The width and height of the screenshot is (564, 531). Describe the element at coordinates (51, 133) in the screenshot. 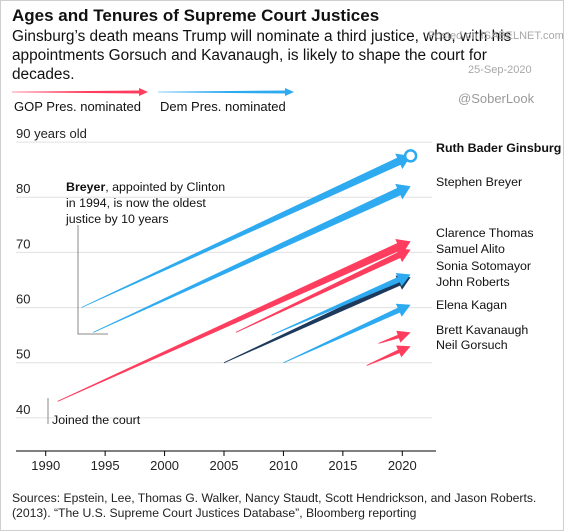

I see `y-tick-label-90: 90 years old` at that location.